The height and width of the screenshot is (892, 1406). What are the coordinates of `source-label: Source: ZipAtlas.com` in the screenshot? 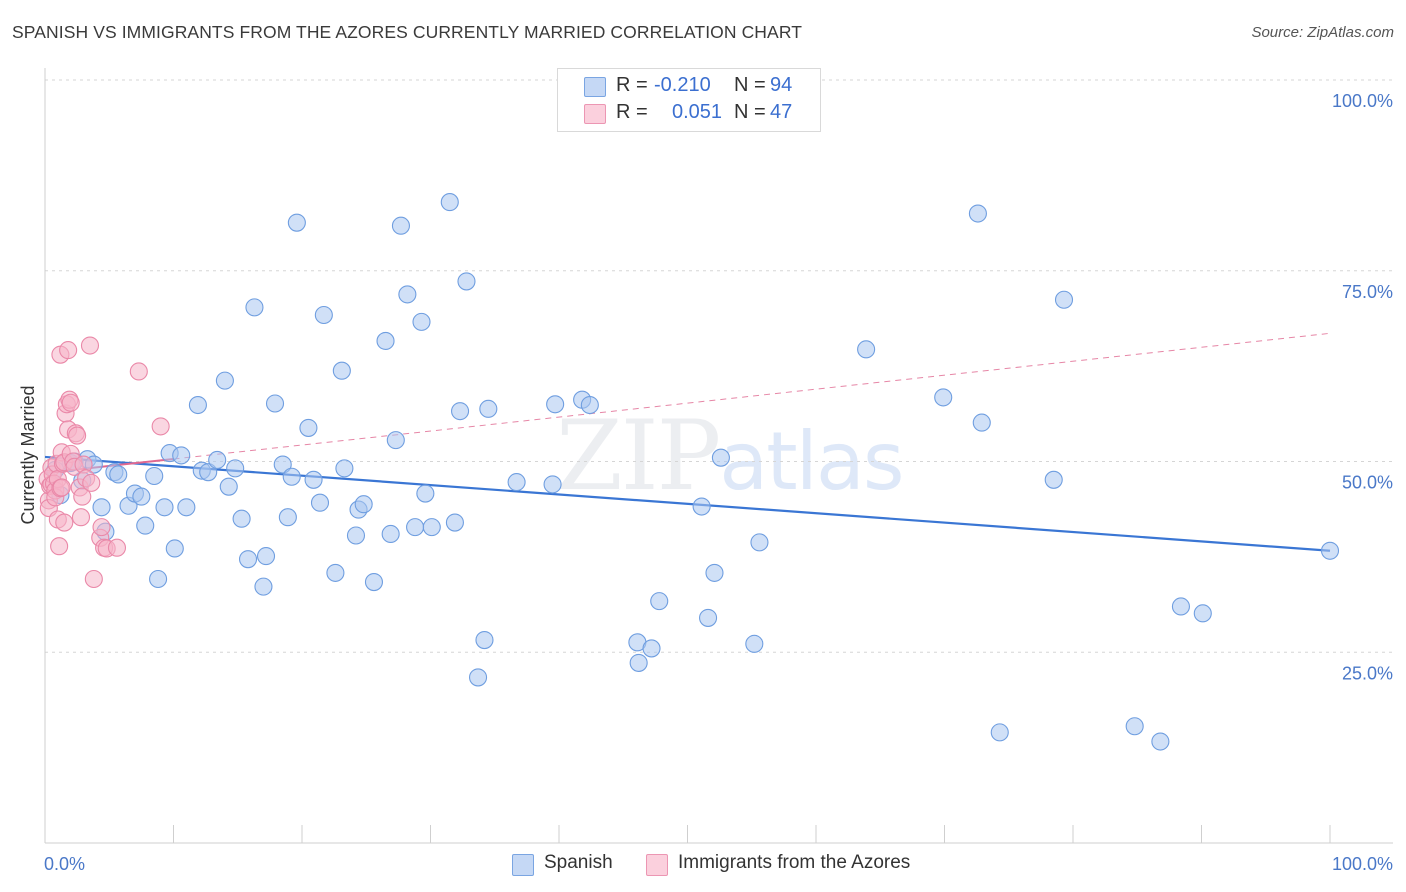 It's located at (1322, 32).